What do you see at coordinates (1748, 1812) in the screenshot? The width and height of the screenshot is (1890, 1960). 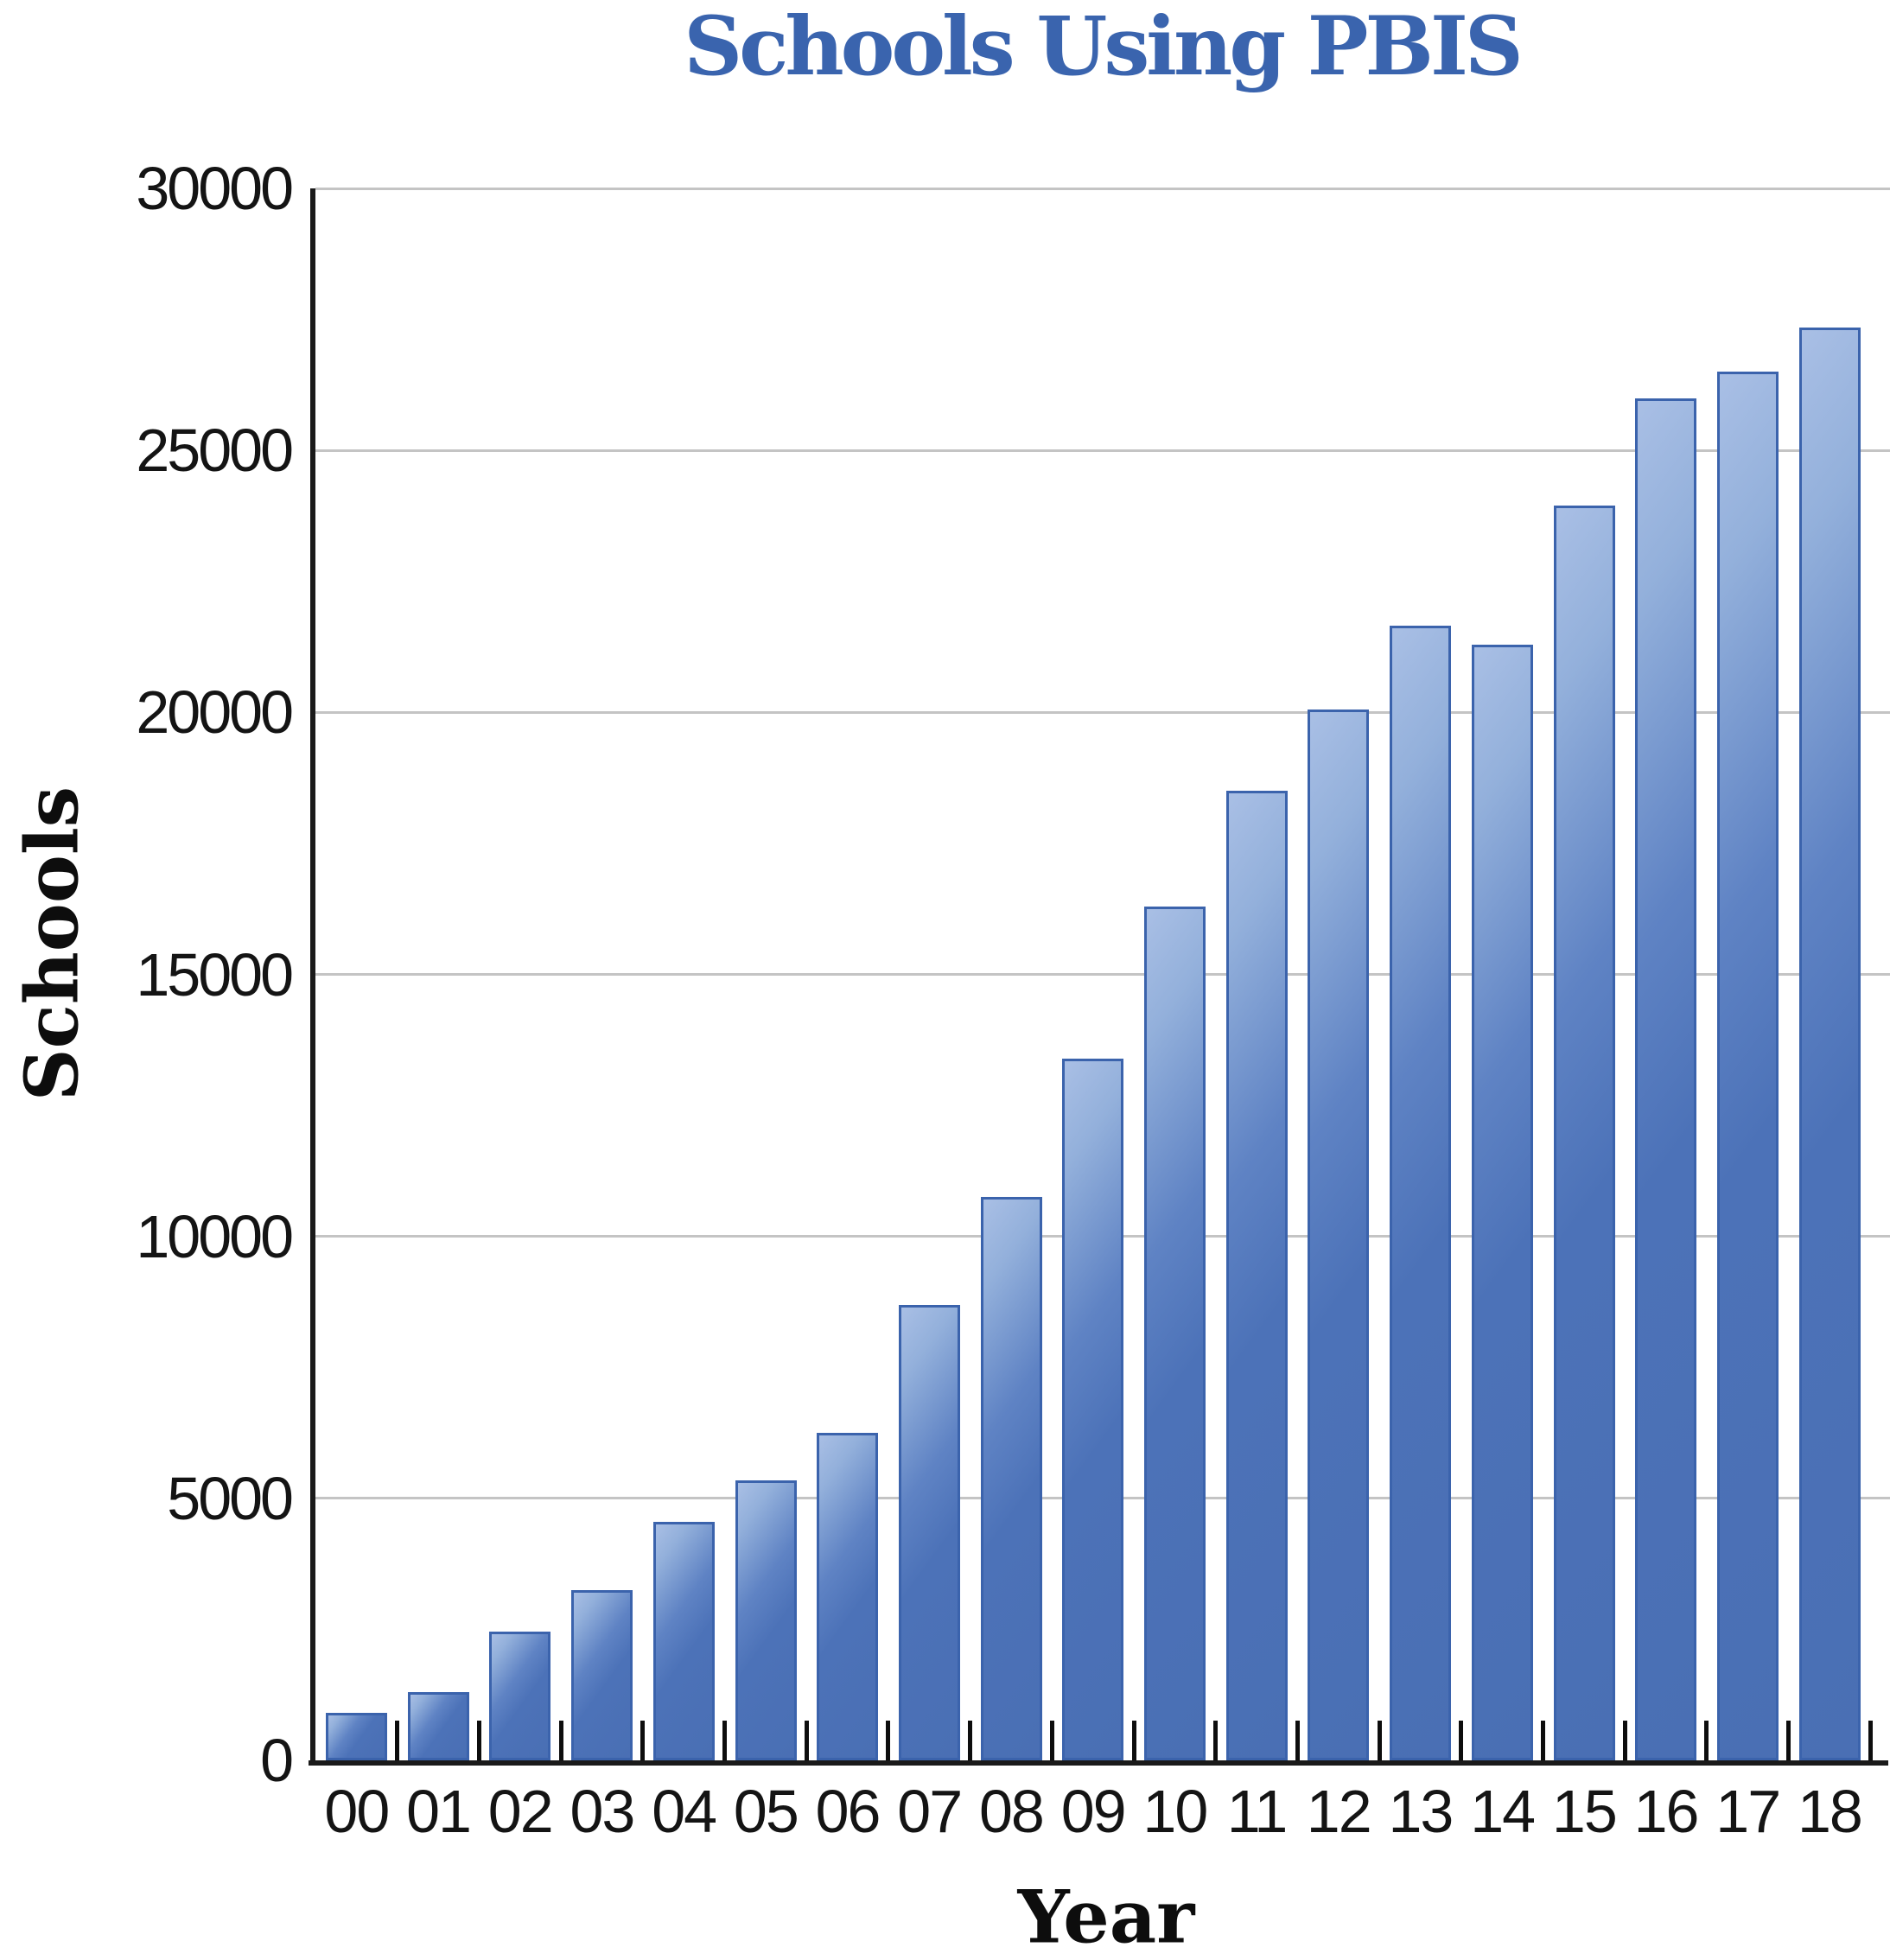 I see `x-tick-label-17: 17` at bounding box center [1748, 1812].